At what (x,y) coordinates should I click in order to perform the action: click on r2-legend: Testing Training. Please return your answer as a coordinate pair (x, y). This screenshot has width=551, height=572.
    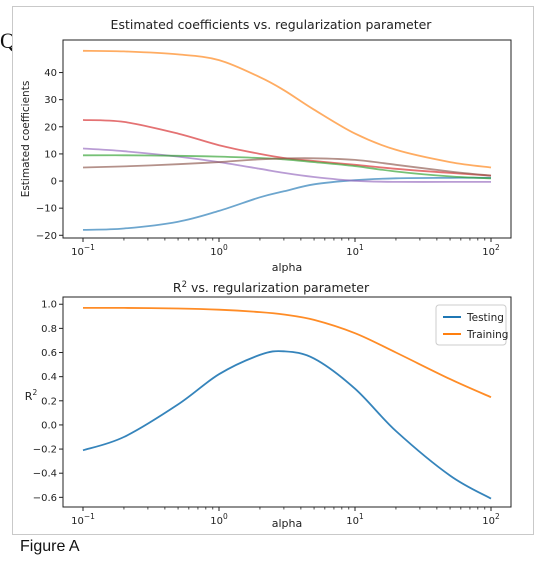
    Looking at the image, I should click on (471, 325).